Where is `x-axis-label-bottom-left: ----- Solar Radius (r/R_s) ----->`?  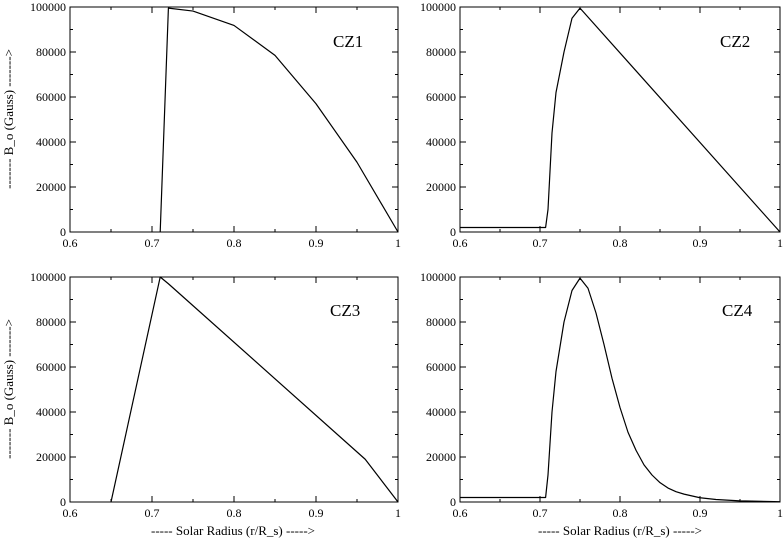 x-axis-label-bottom-left: ----- Solar Radius (r/R_s) -----> is located at coordinates (233, 530).